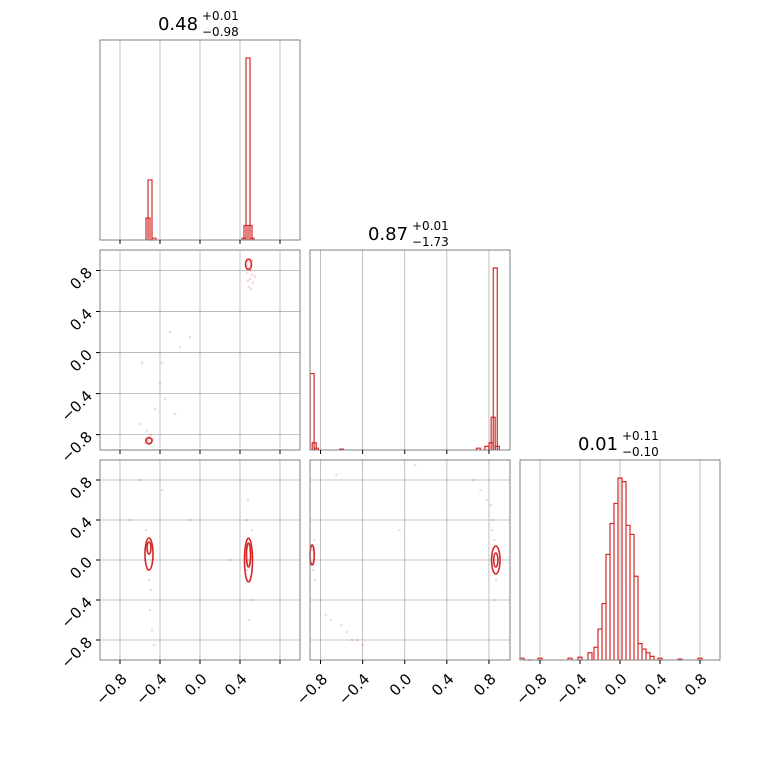 Image resolution: width=760 pixels, height=760 pixels. Describe the element at coordinates (430, 242) in the screenshot. I see `panel-title-lower: −1.73` at that location.